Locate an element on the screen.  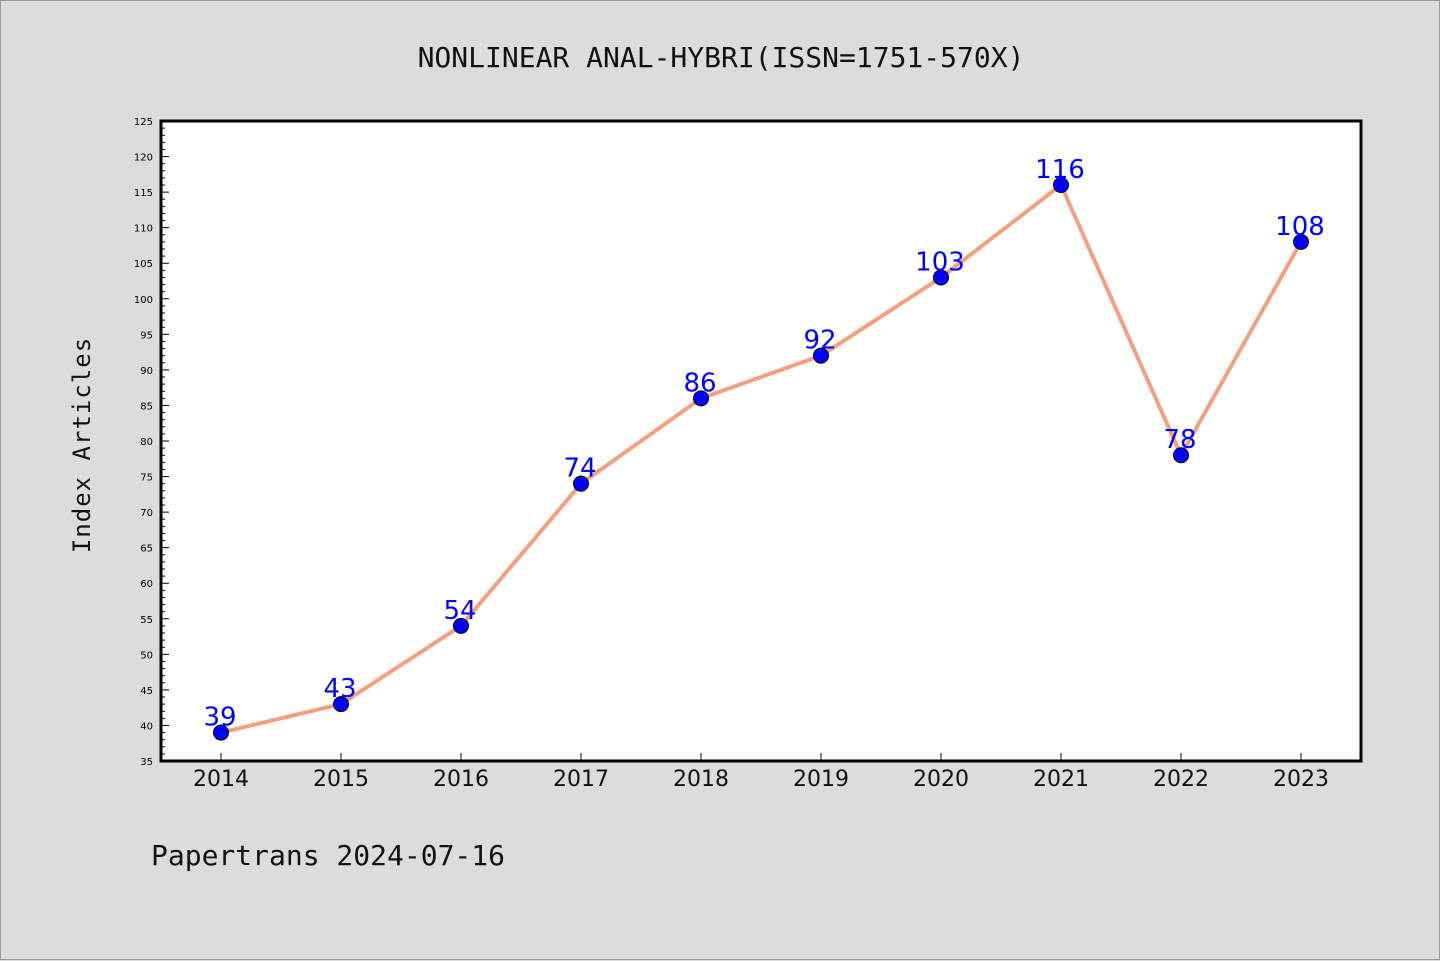
data-label: 116 is located at coordinates (1060, 170).